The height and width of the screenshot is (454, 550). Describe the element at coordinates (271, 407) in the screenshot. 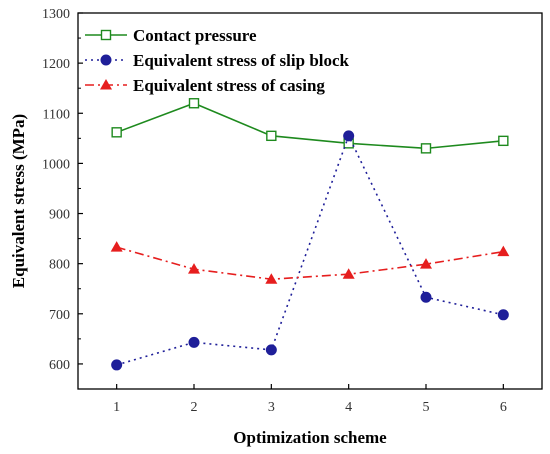

I see `x-tick-label: 3` at that location.